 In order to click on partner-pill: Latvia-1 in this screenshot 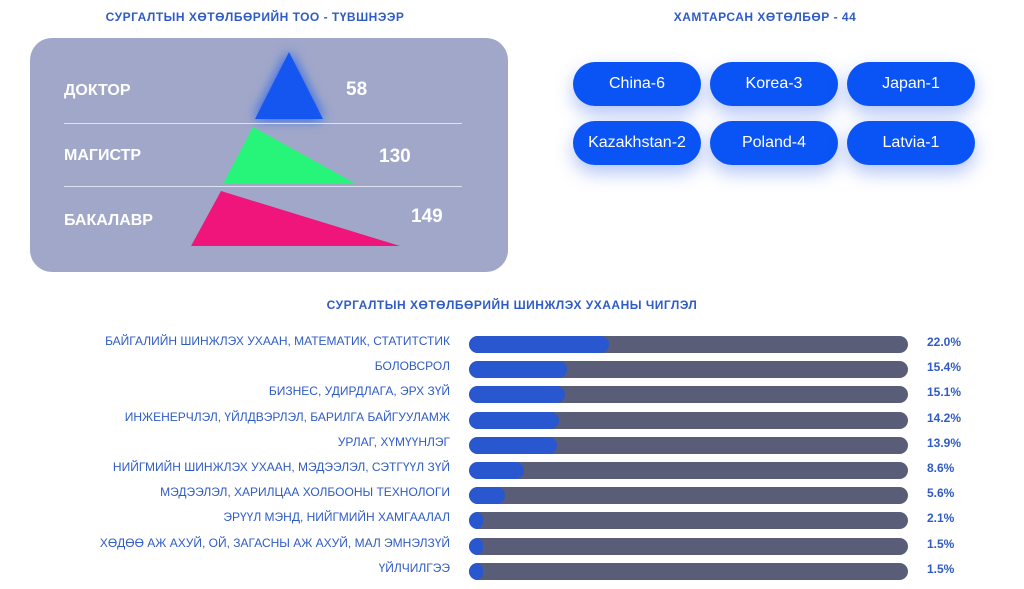, I will do `click(911, 143)`.